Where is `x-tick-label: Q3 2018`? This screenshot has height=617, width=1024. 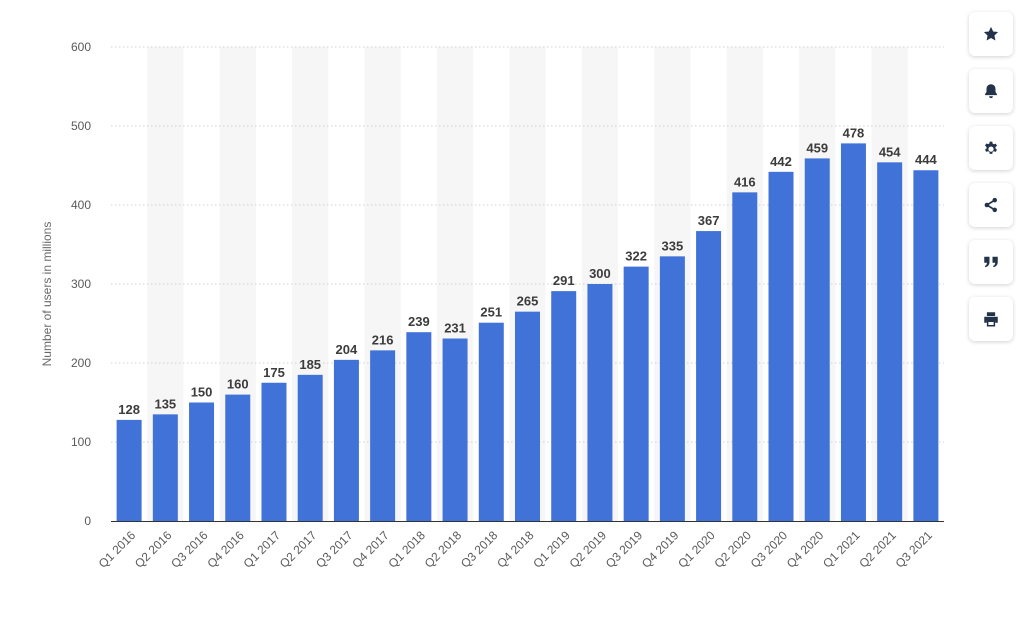 x-tick-label: Q3 2018 is located at coordinates (479, 549).